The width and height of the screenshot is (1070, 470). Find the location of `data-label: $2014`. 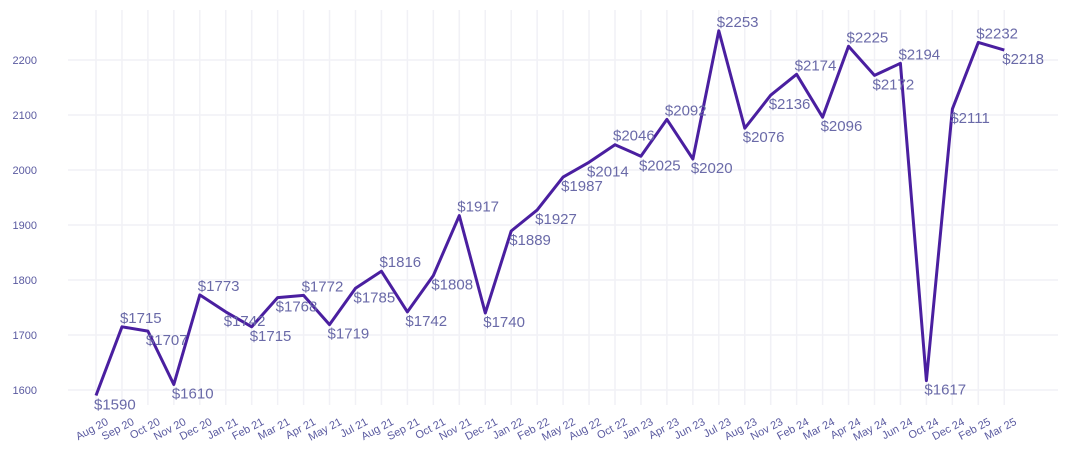

data-label: $2014 is located at coordinates (608, 171).